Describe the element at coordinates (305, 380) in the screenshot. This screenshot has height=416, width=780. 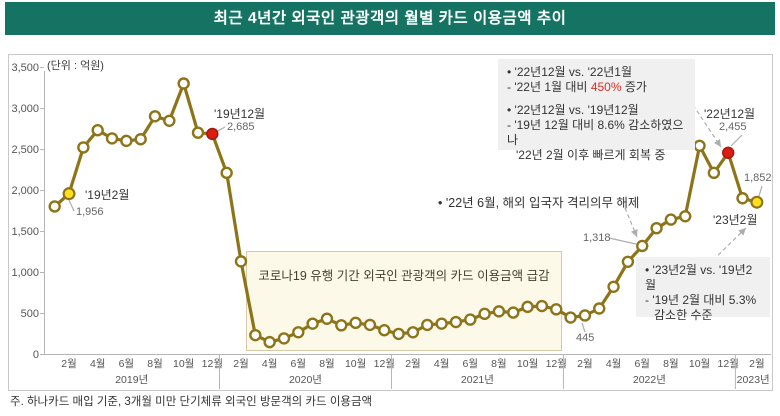
I see `svg-text: 2020년` at that location.